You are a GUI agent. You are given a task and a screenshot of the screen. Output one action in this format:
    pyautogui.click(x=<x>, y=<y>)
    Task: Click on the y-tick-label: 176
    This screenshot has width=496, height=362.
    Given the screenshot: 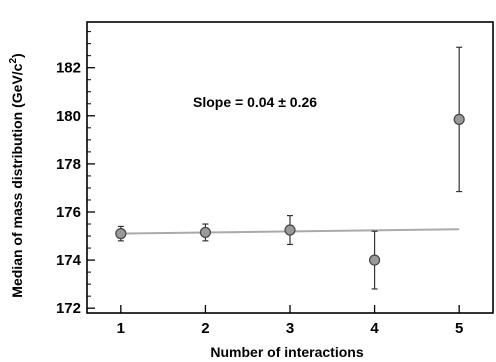 What is the action you would take?
    pyautogui.click(x=68, y=212)
    